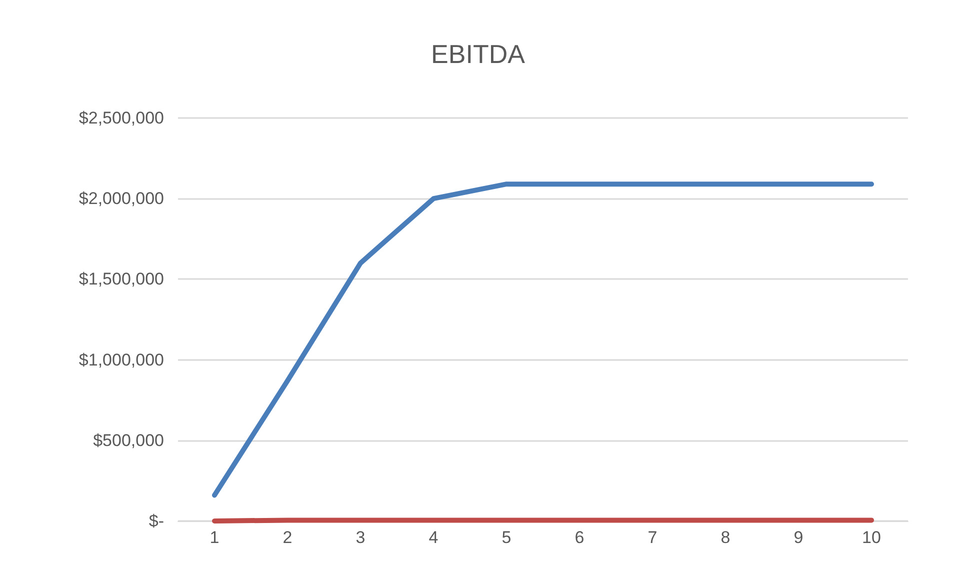  What do you see at coordinates (507, 537) in the screenshot?
I see `x-tick-label: 5` at bounding box center [507, 537].